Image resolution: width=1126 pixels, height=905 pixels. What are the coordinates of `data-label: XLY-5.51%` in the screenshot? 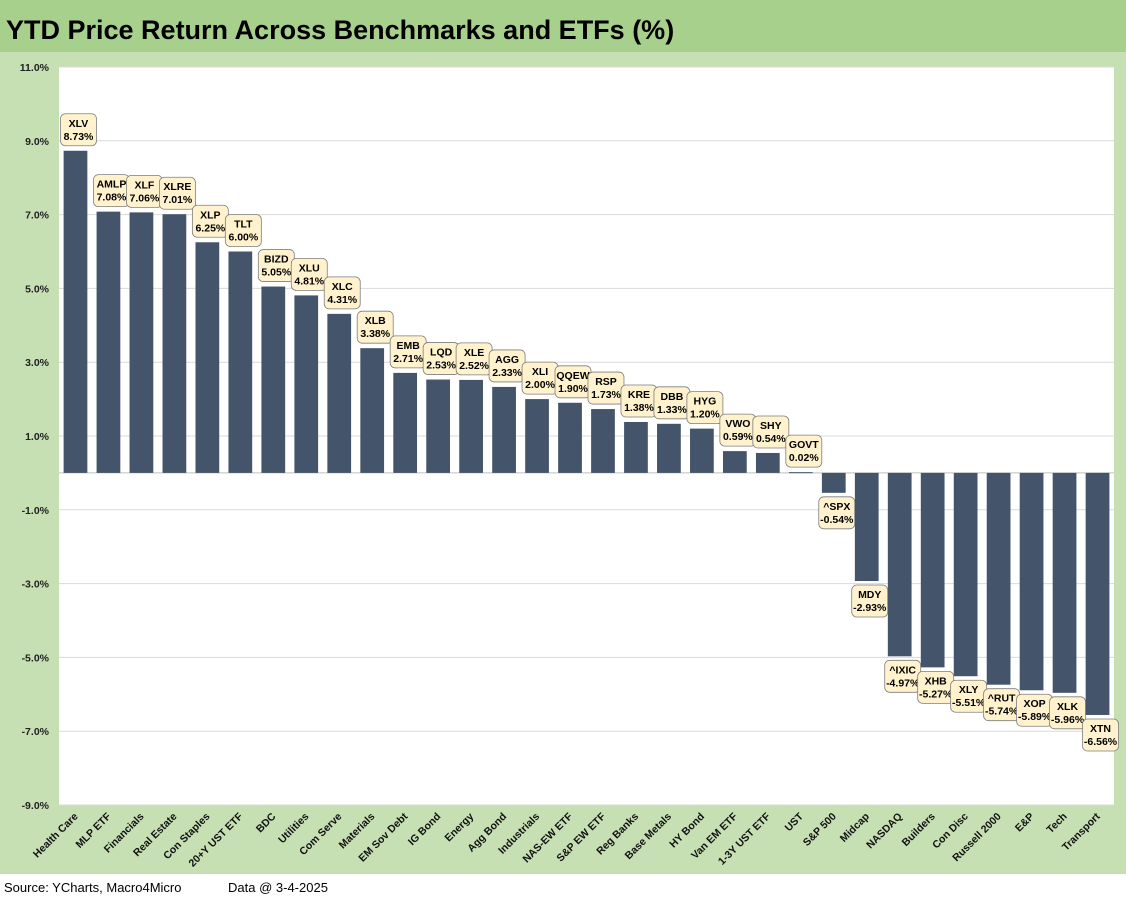 It's located at (969, 696).